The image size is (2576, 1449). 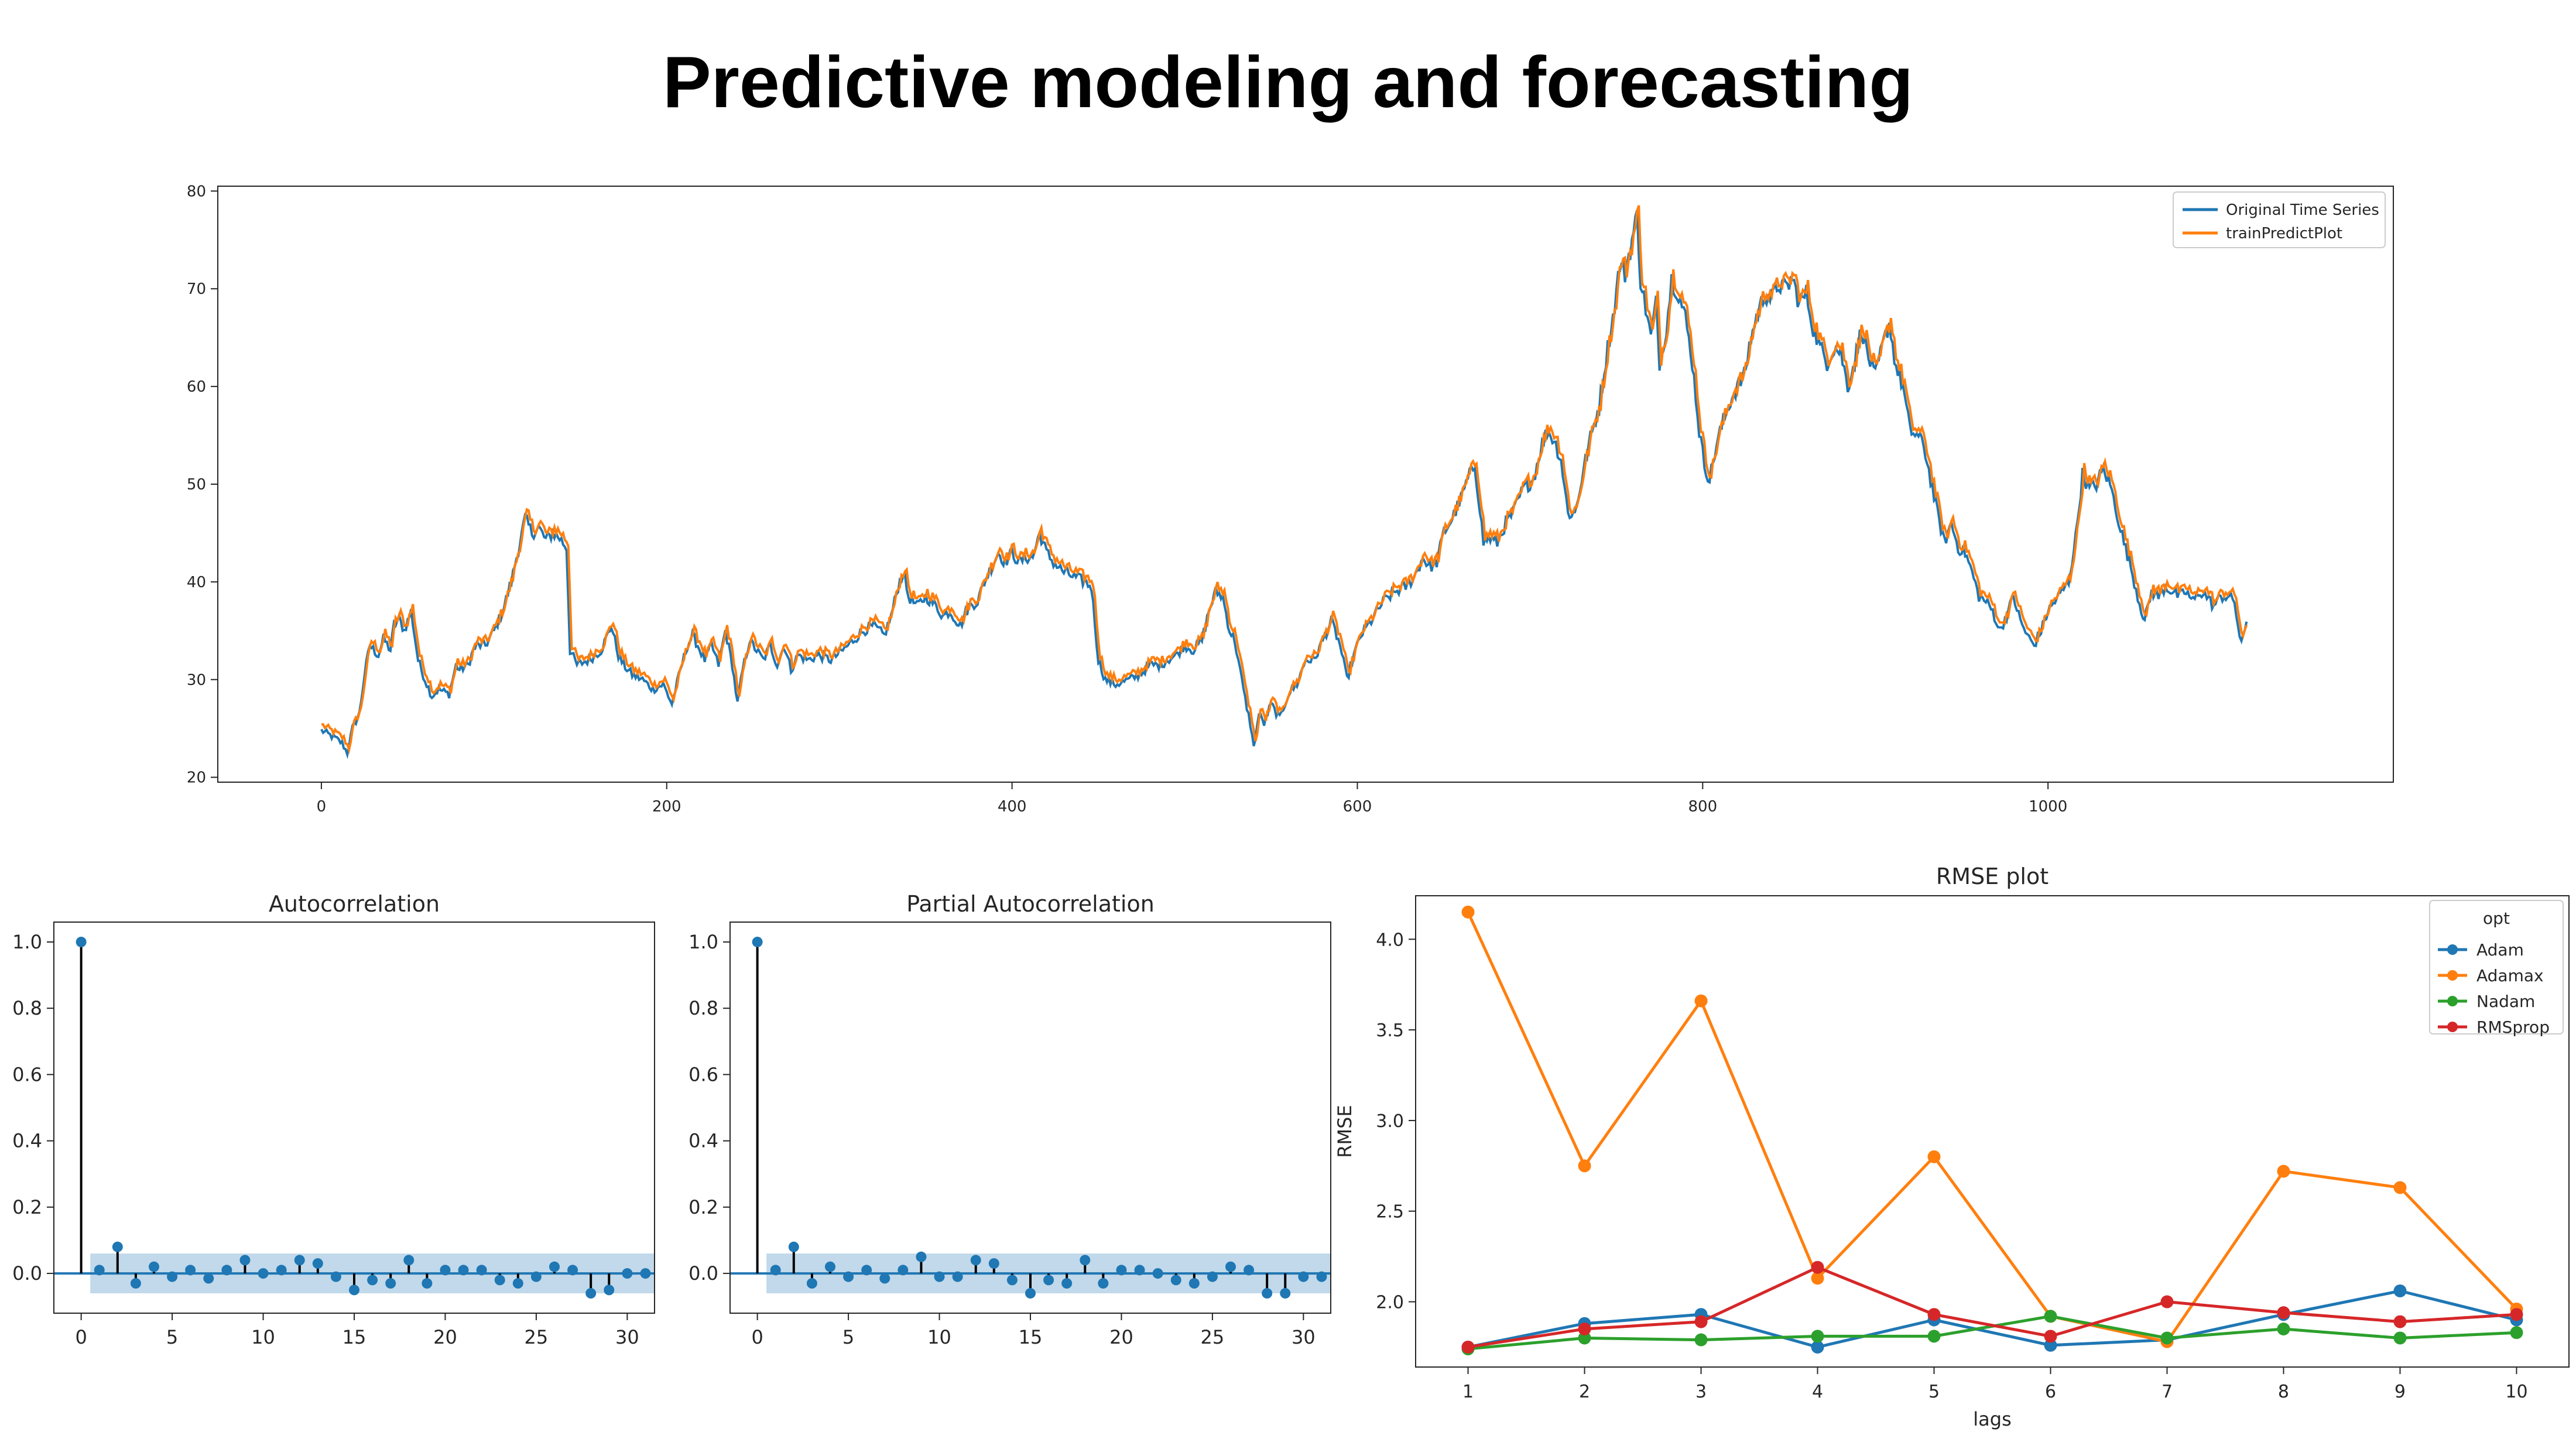 What do you see at coordinates (1213, 1337) in the screenshot?
I see `pacf-xtick-label: 25` at bounding box center [1213, 1337].